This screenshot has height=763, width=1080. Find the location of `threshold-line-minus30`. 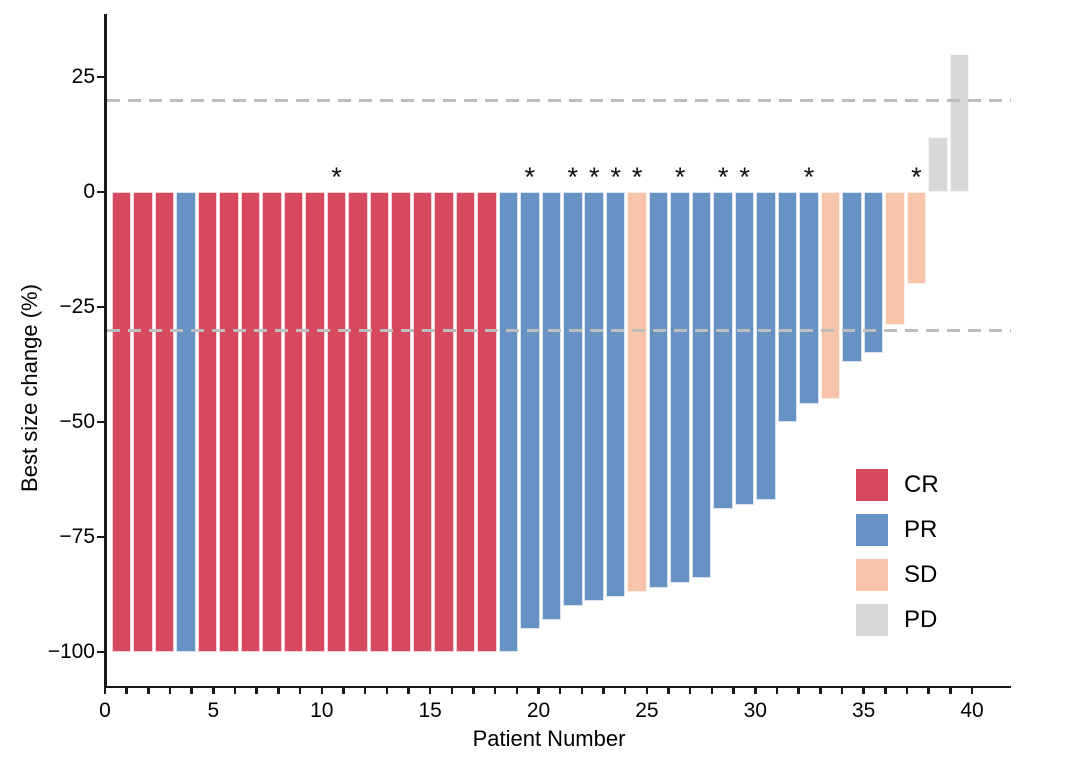

threshold-line-minus30 is located at coordinates (558, 330).